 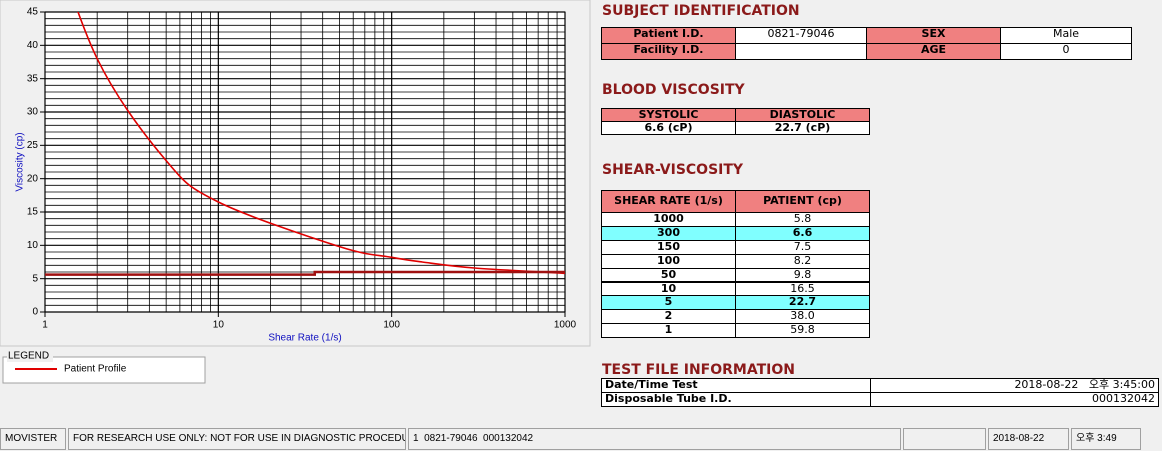 I want to click on y-tick-label: 15, so click(x=33, y=212).